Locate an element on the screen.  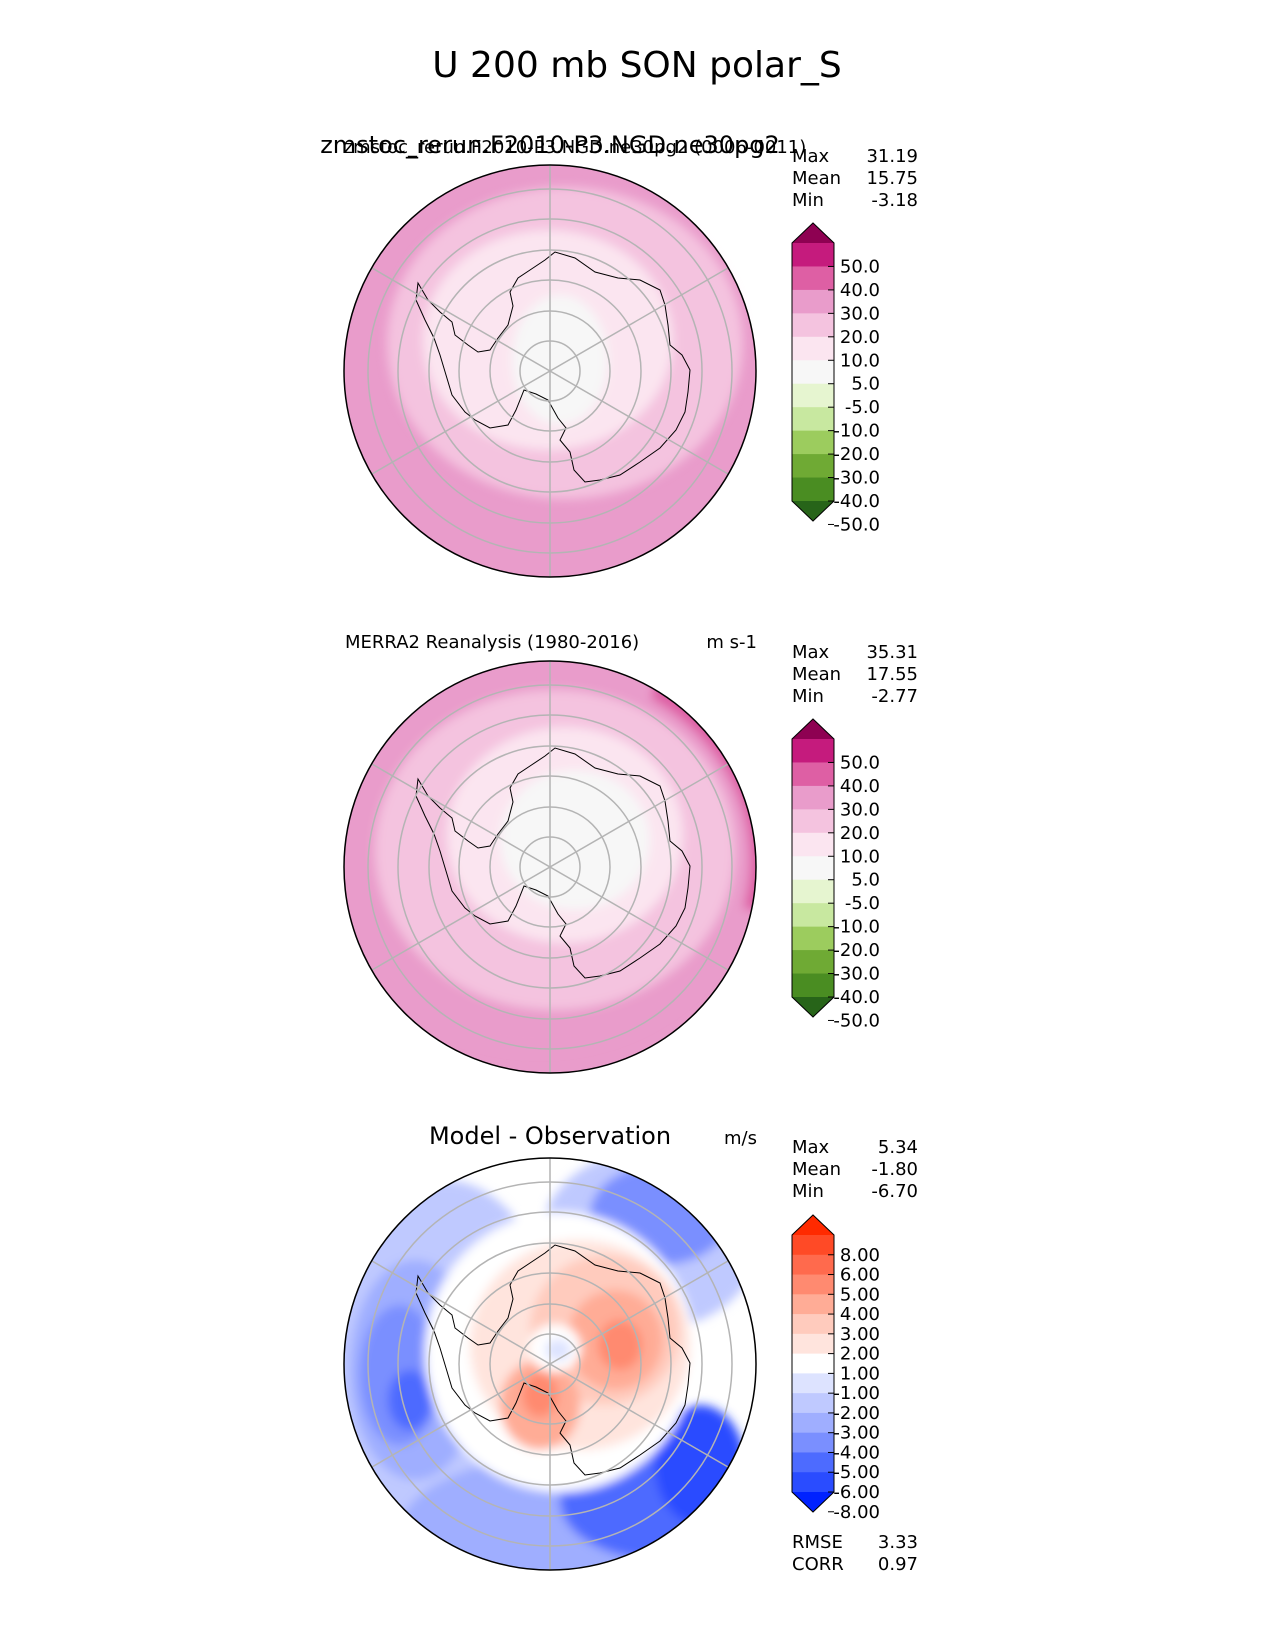
stat-value-min: -2.77 is located at coordinates (894, 696).